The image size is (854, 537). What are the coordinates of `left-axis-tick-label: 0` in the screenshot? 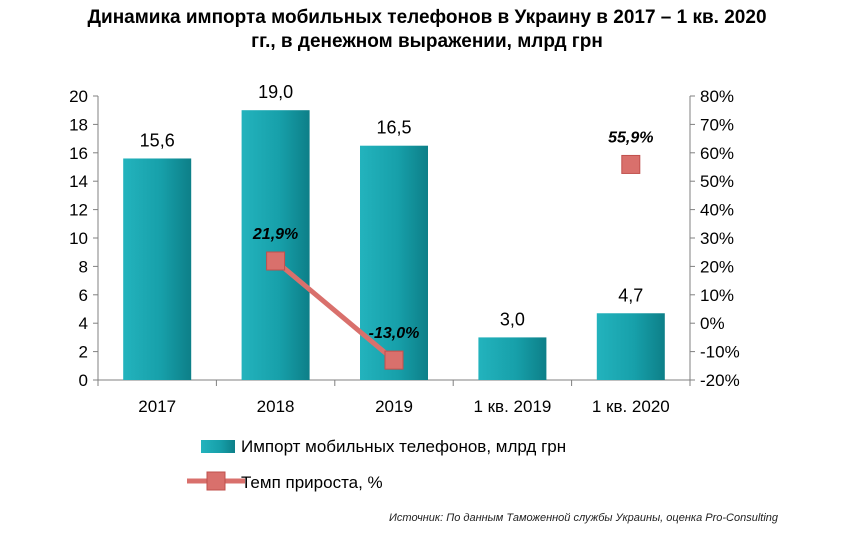 It's located at (83, 380).